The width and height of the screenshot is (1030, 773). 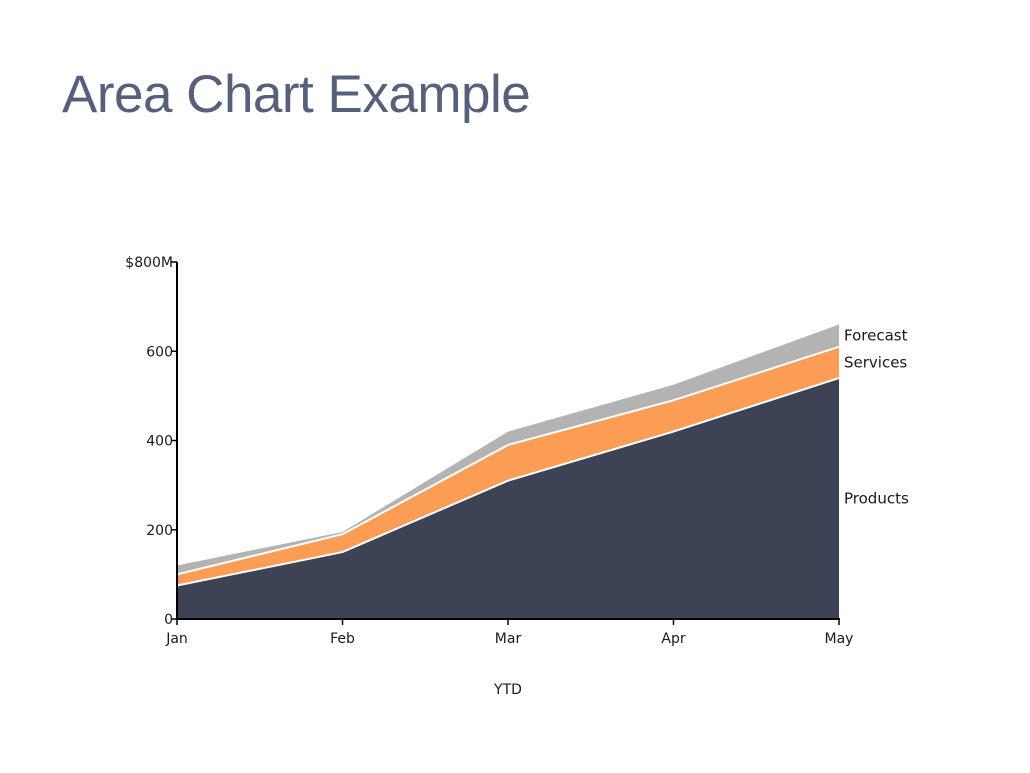 I want to click on x-axis-title: YTD, so click(x=507, y=690).